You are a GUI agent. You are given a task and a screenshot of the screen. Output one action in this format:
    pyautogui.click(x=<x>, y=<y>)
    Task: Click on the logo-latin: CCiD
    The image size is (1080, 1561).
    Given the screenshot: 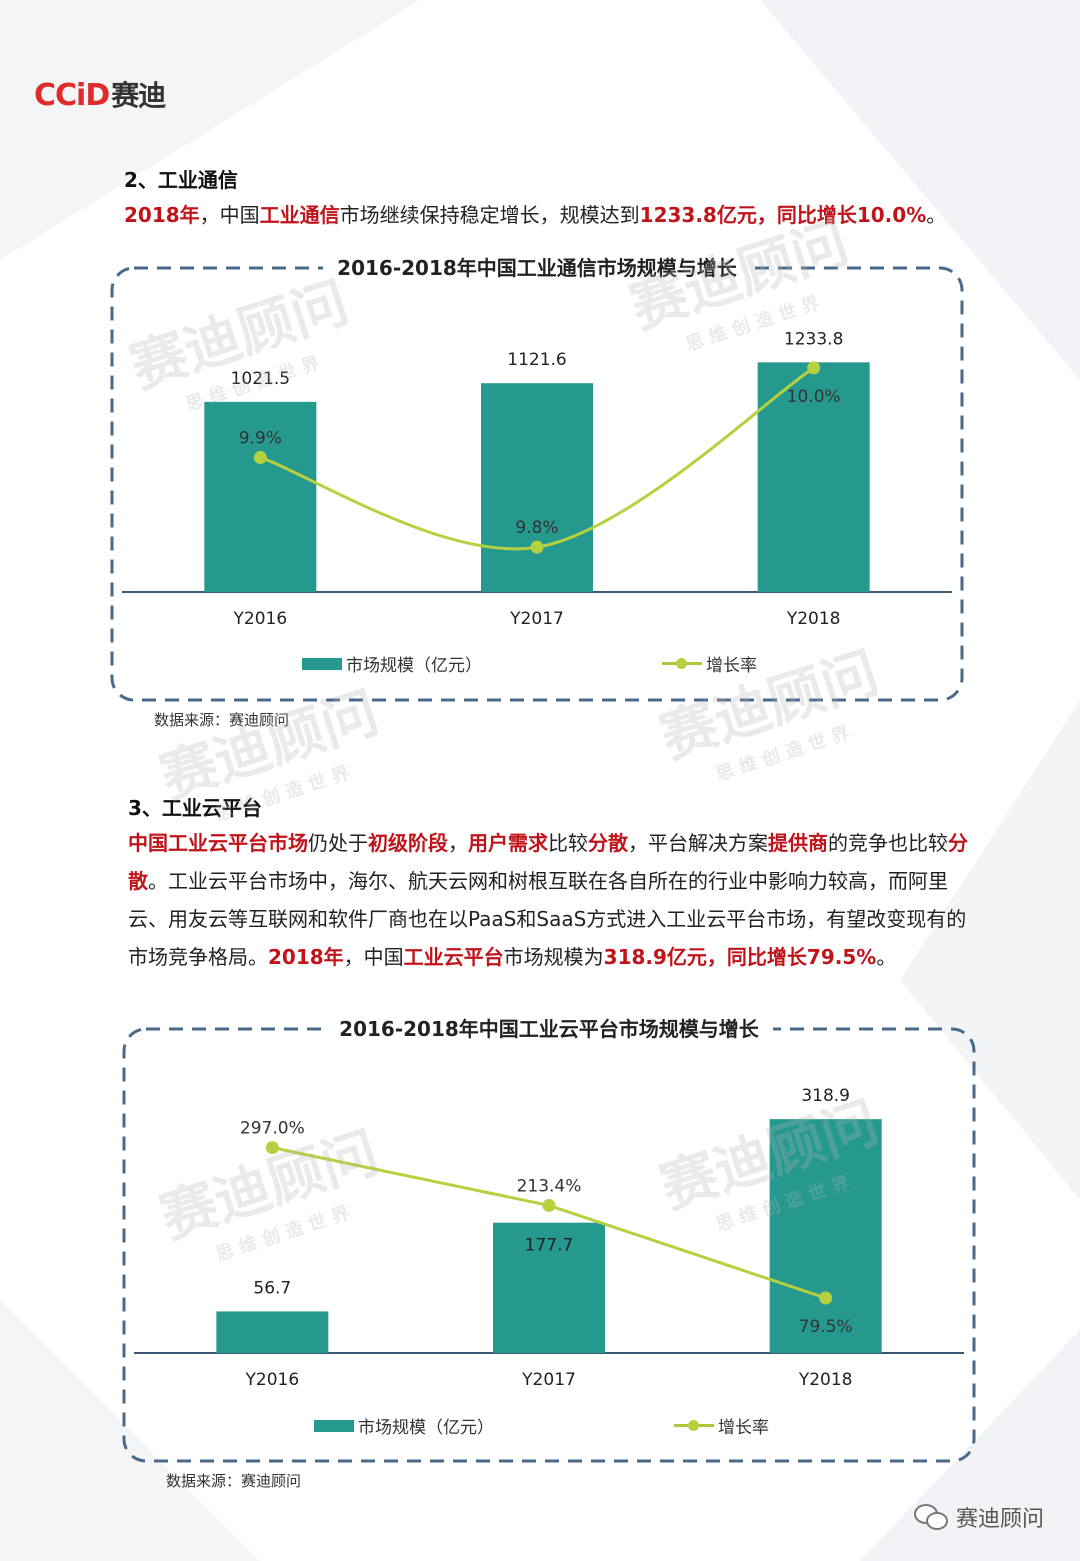 What is the action you would take?
    pyautogui.click(x=72, y=95)
    